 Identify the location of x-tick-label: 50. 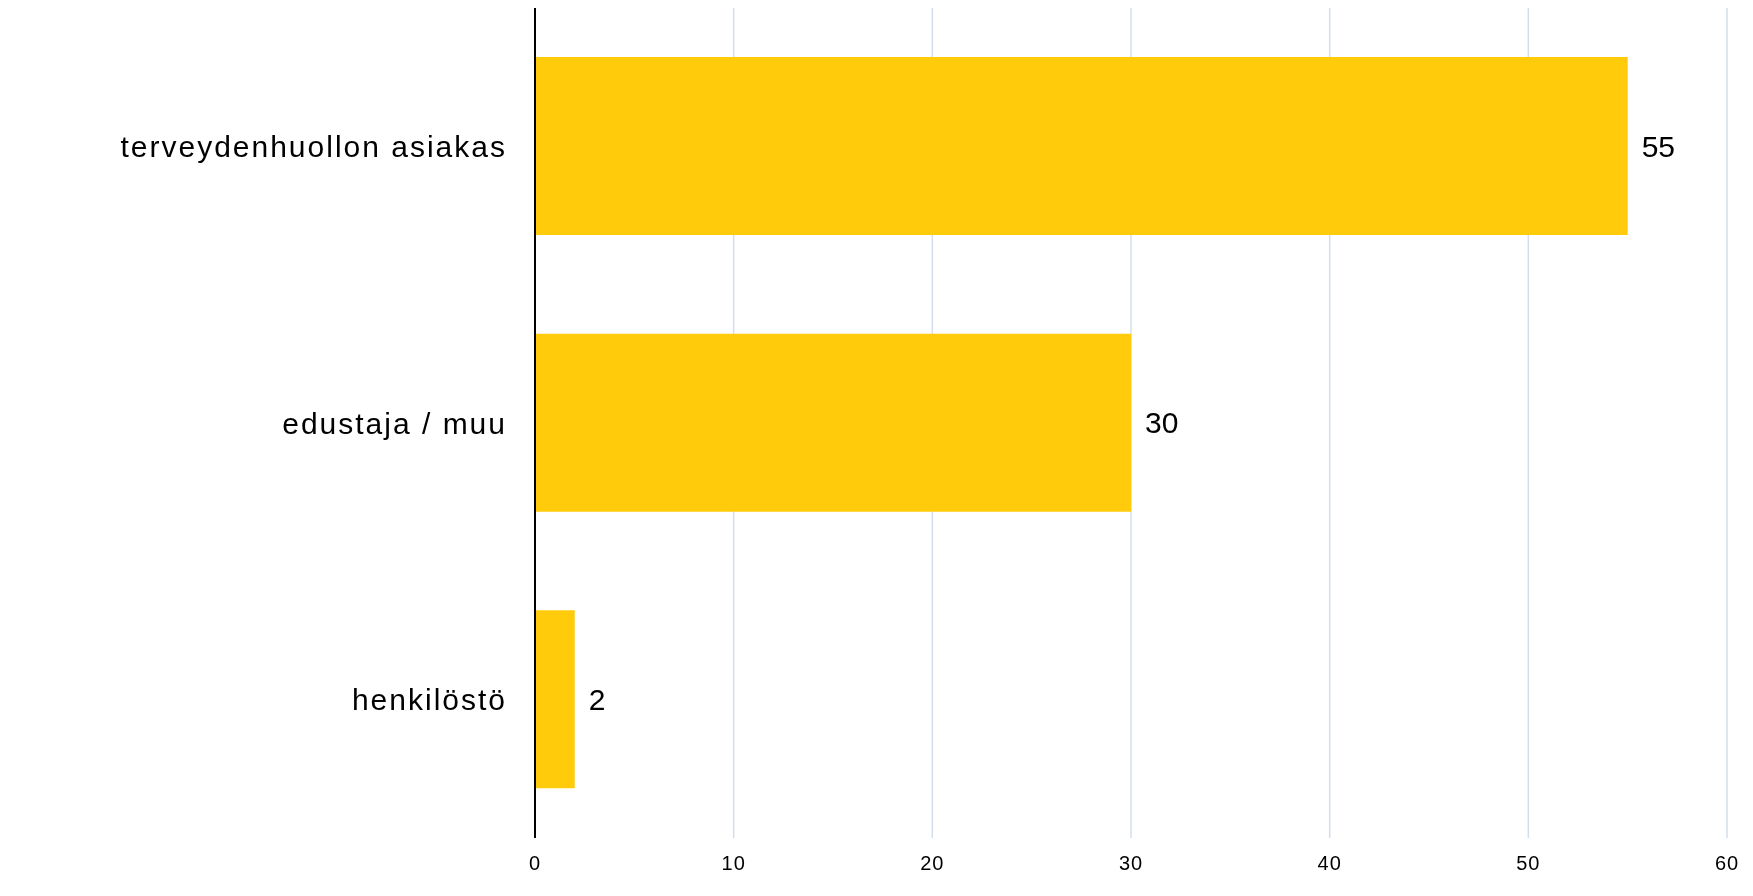
(1528, 863).